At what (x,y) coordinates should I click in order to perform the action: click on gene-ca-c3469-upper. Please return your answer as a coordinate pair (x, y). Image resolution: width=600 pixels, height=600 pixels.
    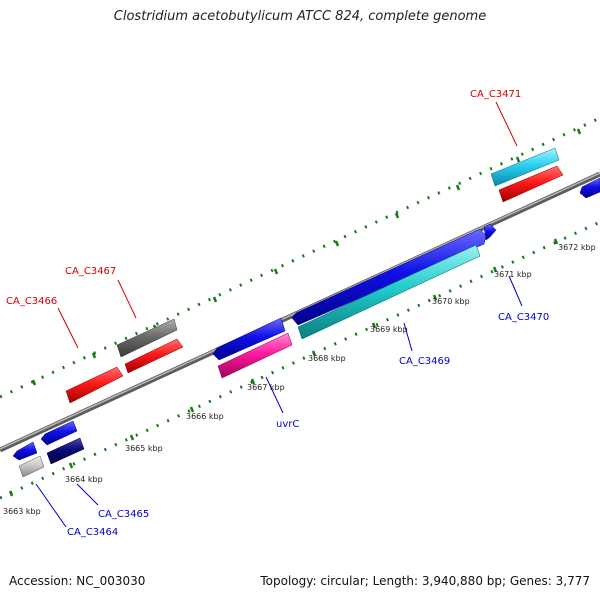
    Looking at the image, I should click on (389, 277).